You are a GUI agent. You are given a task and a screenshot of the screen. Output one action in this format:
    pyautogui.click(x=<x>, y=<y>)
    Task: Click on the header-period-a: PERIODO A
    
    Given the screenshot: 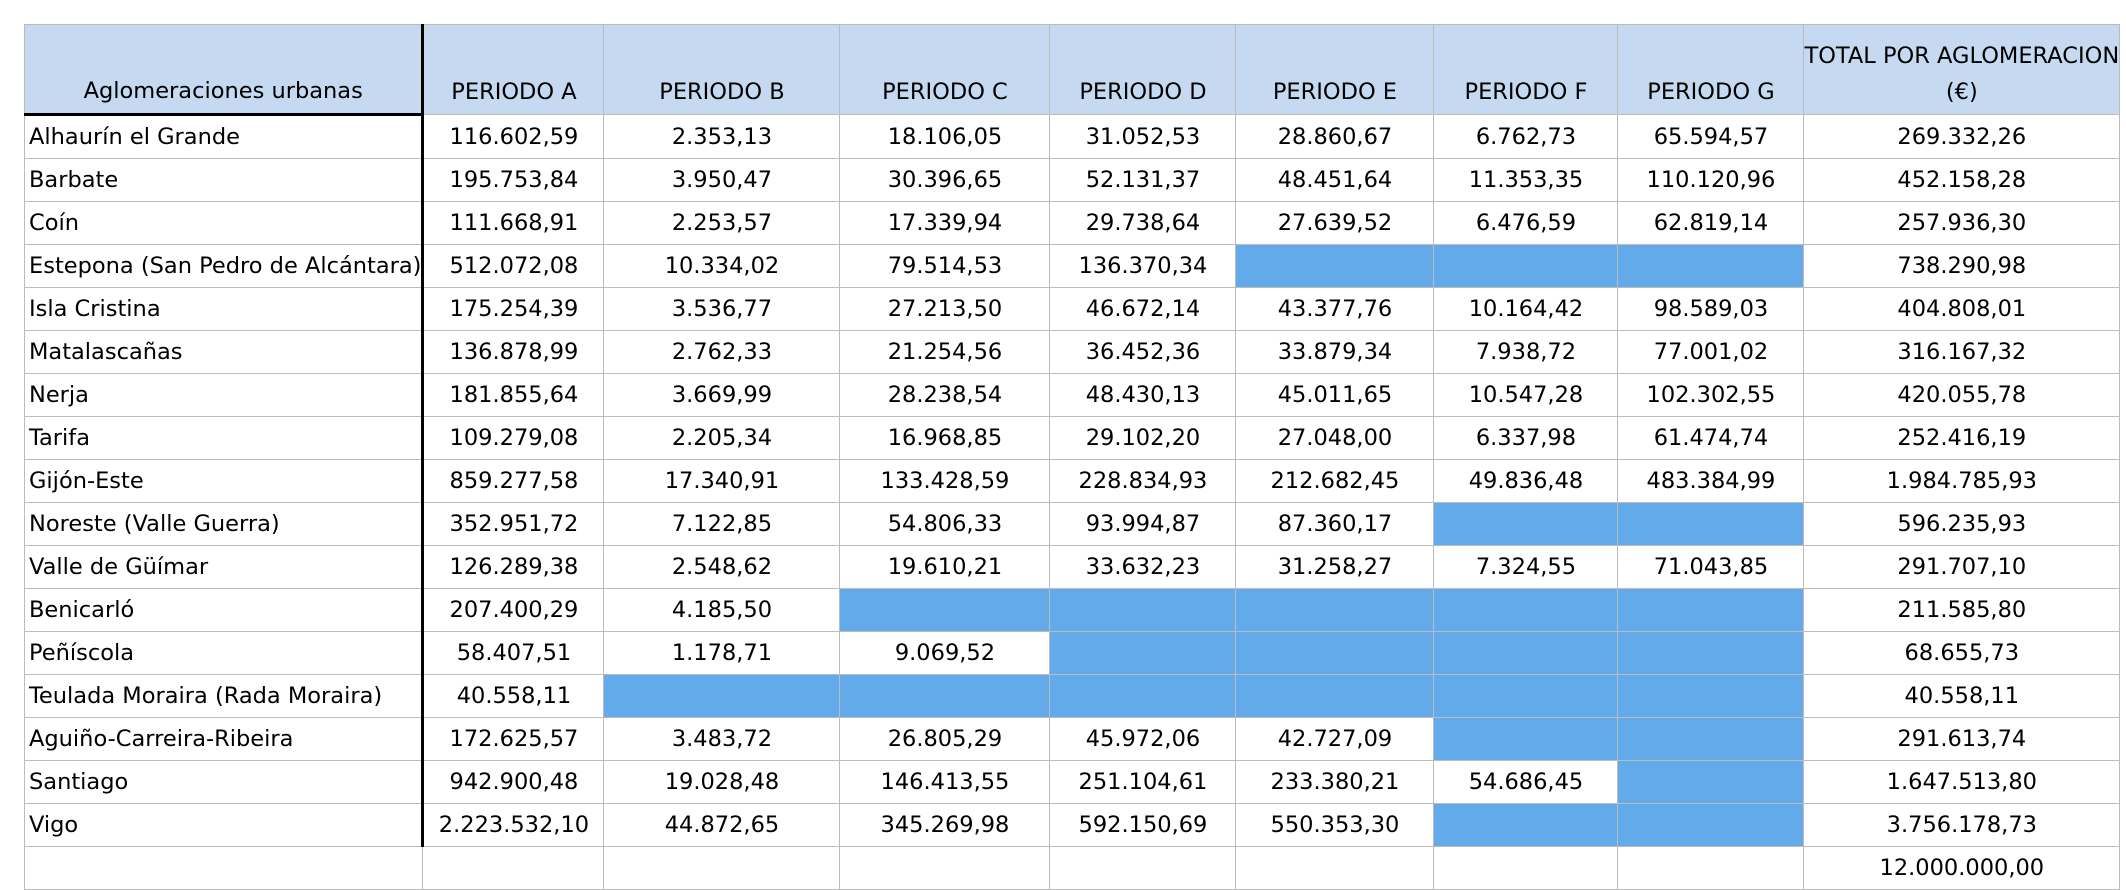 What is the action you would take?
    pyautogui.click(x=513, y=69)
    